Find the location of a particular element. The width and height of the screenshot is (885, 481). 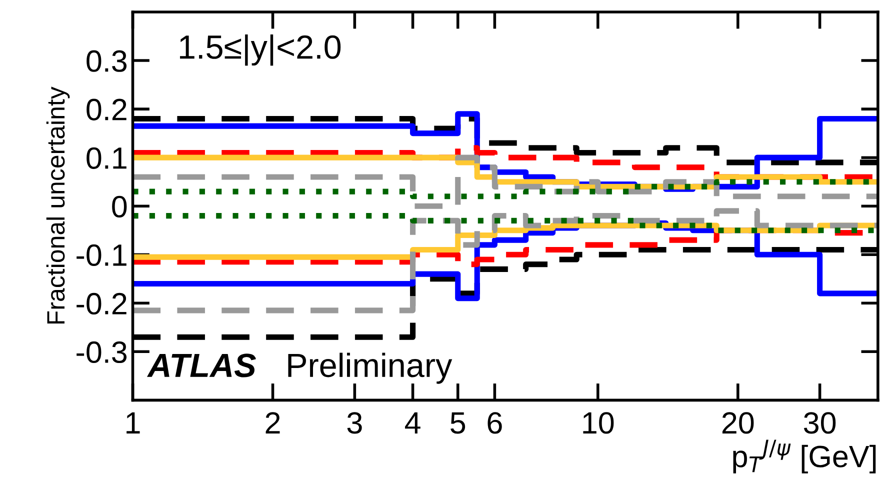

x-tick-label: 4 is located at coordinates (412, 423).